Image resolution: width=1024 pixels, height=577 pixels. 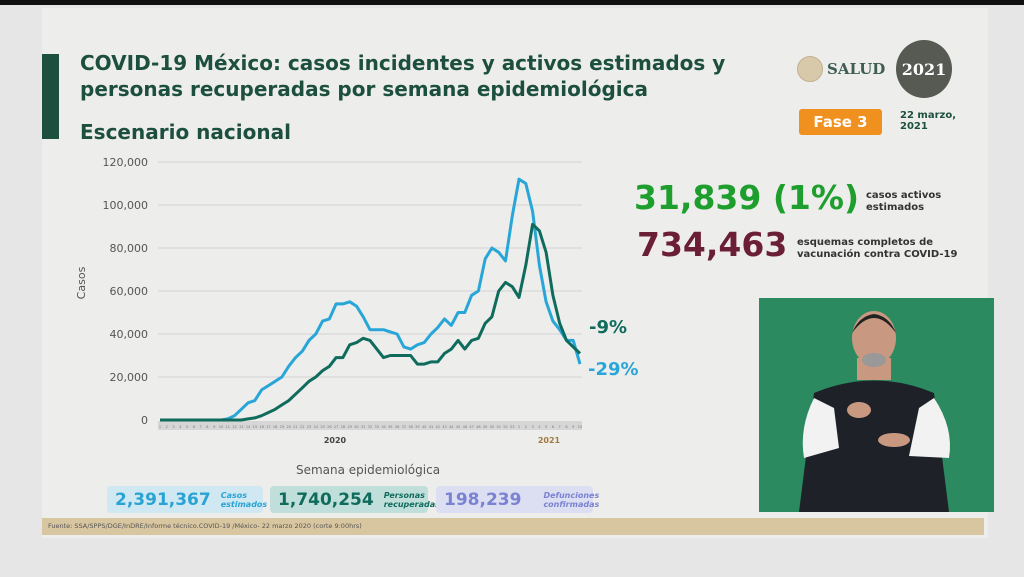 I want to click on x-tick-label: 34, so click(x=383, y=427).